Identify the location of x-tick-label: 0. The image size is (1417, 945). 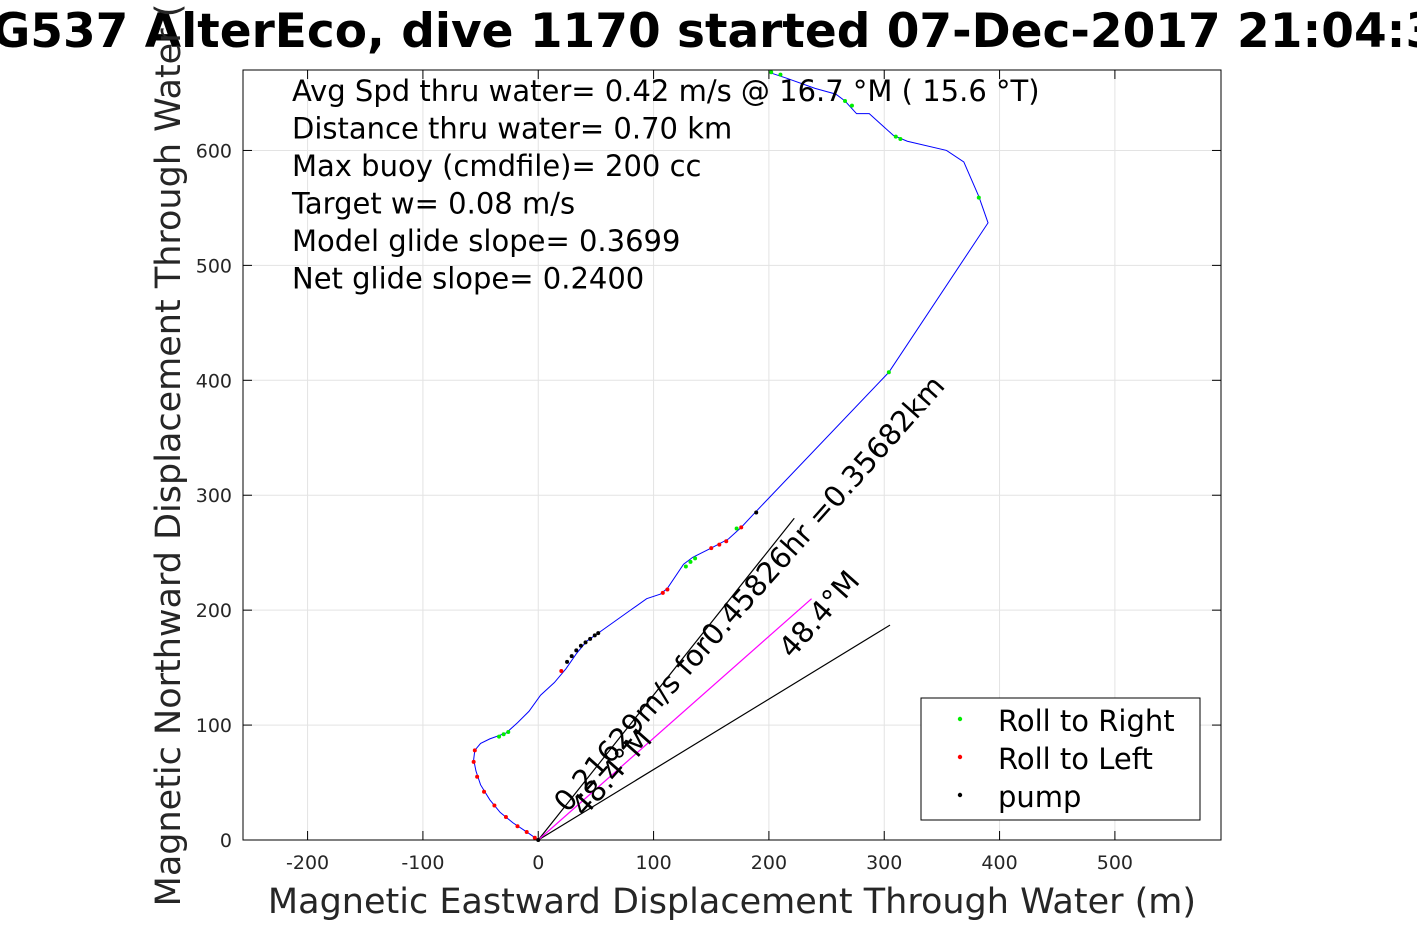
(538, 863).